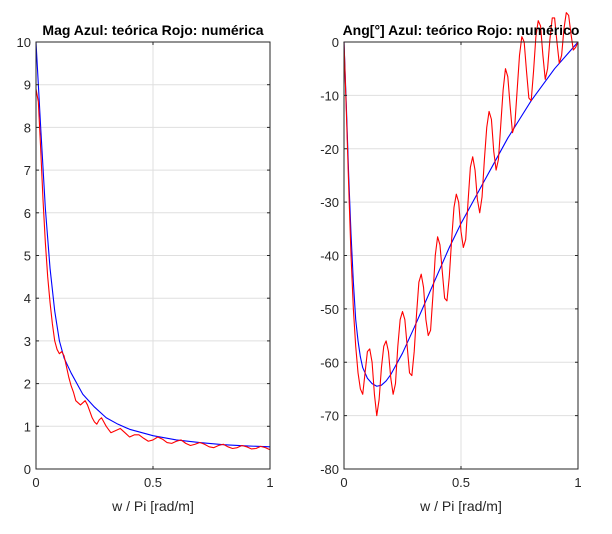  Describe the element at coordinates (27, 213) in the screenshot. I see `y-tick-label: 6` at that location.